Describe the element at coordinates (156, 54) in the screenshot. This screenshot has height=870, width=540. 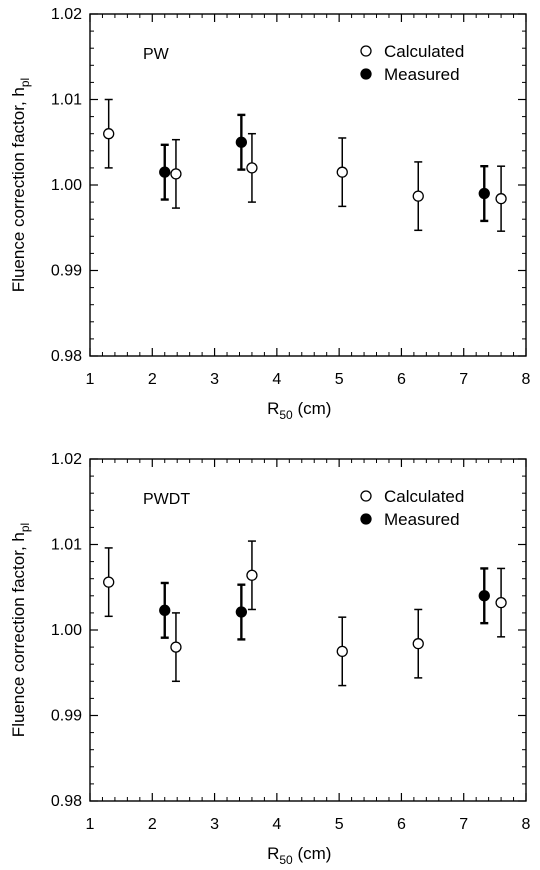
I see `panel-label: PW` at that location.